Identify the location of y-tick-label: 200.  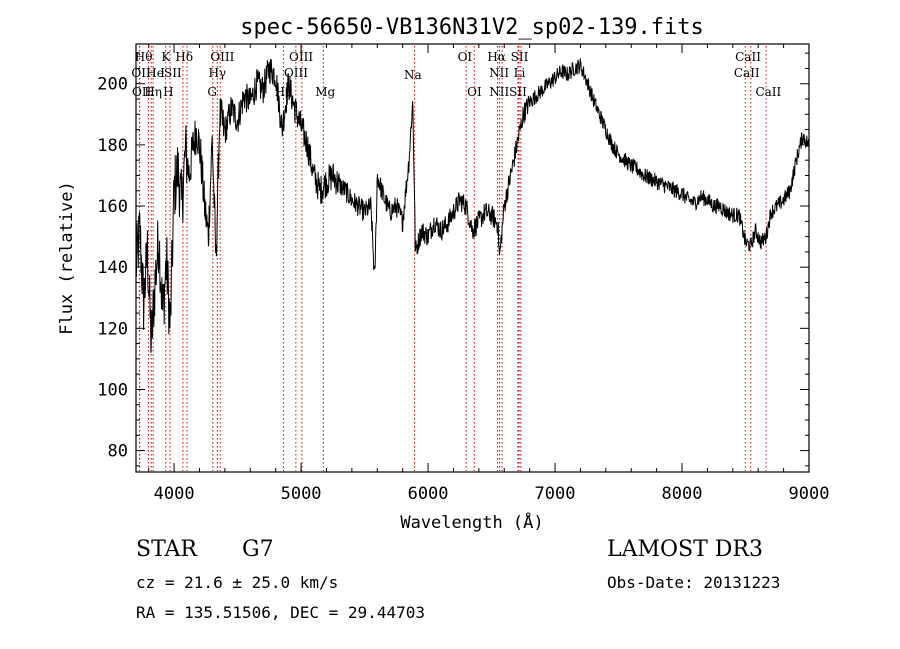
(112, 85).